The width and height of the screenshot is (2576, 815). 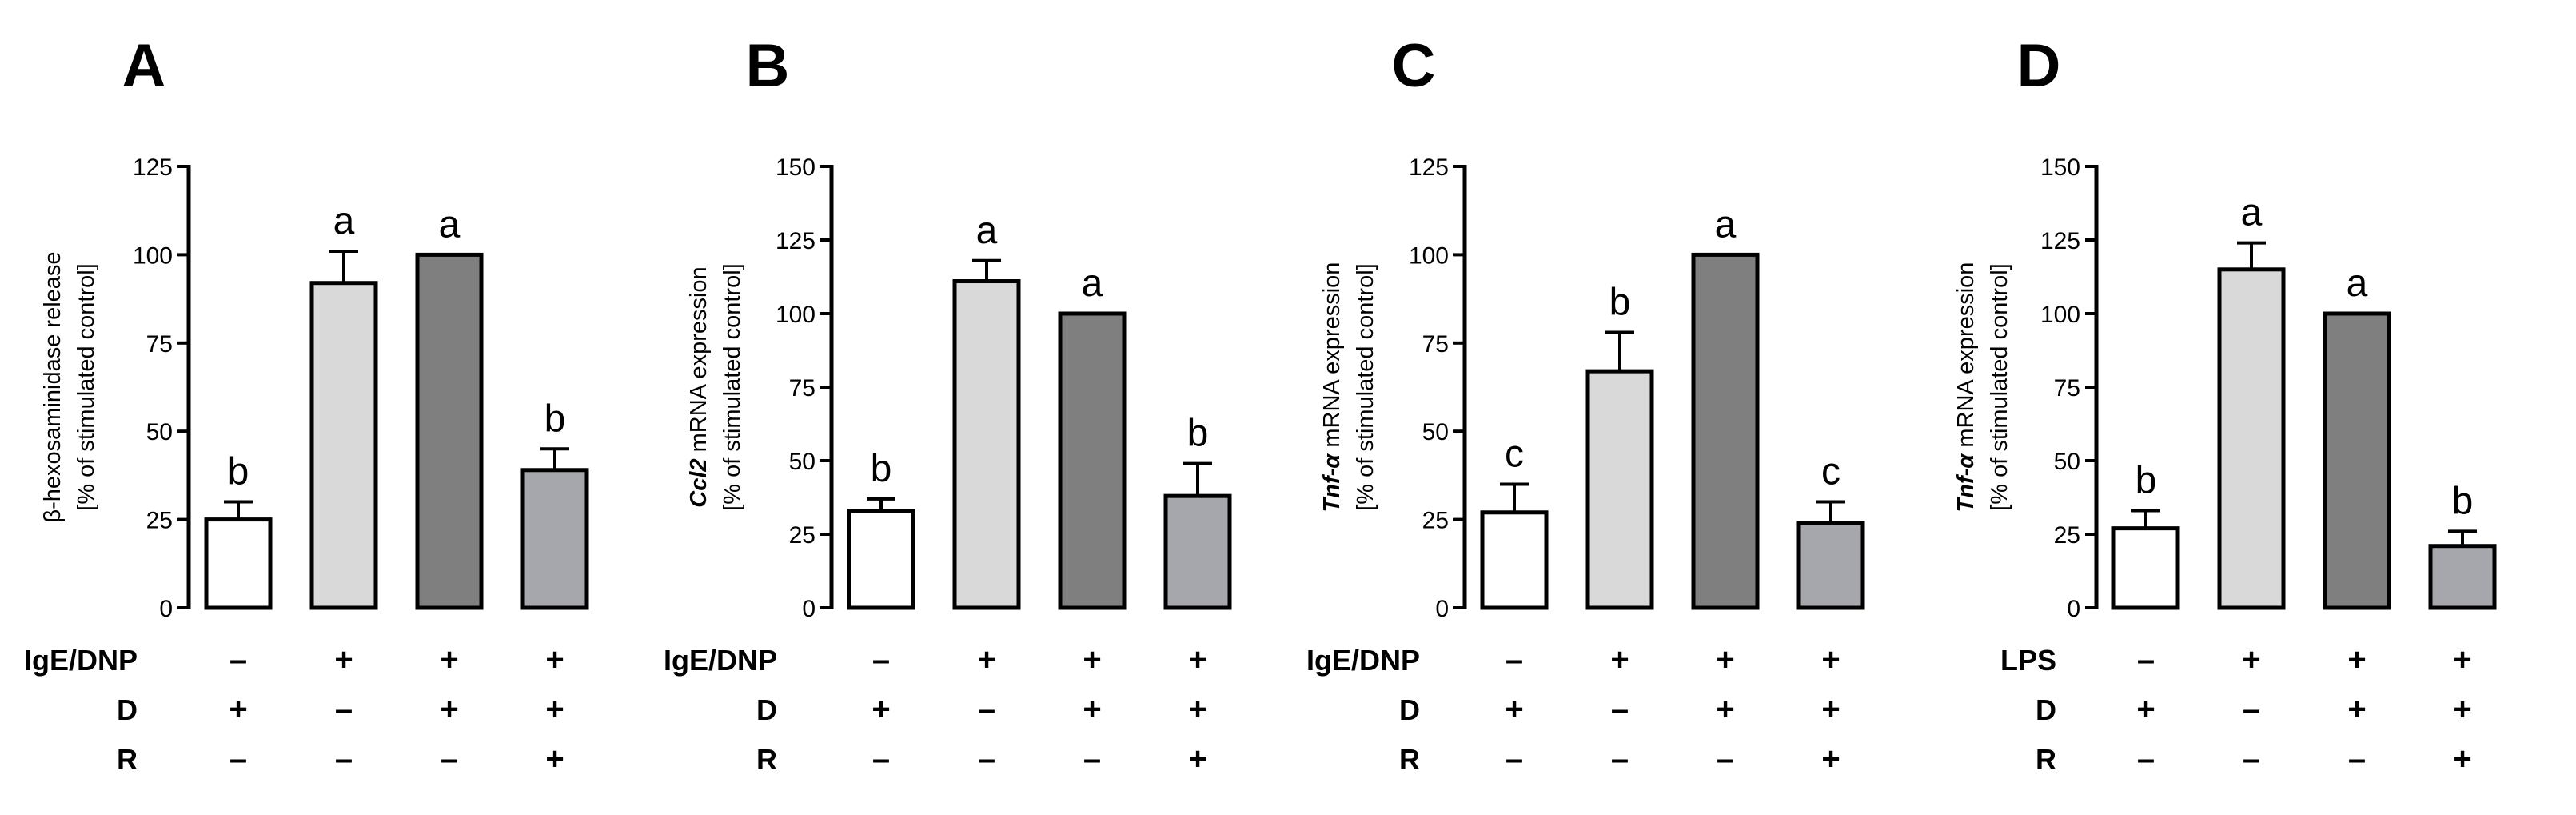 What do you see at coordinates (1831, 472) in the screenshot?
I see `significance-label: c` at bounding box center [1831, 472].